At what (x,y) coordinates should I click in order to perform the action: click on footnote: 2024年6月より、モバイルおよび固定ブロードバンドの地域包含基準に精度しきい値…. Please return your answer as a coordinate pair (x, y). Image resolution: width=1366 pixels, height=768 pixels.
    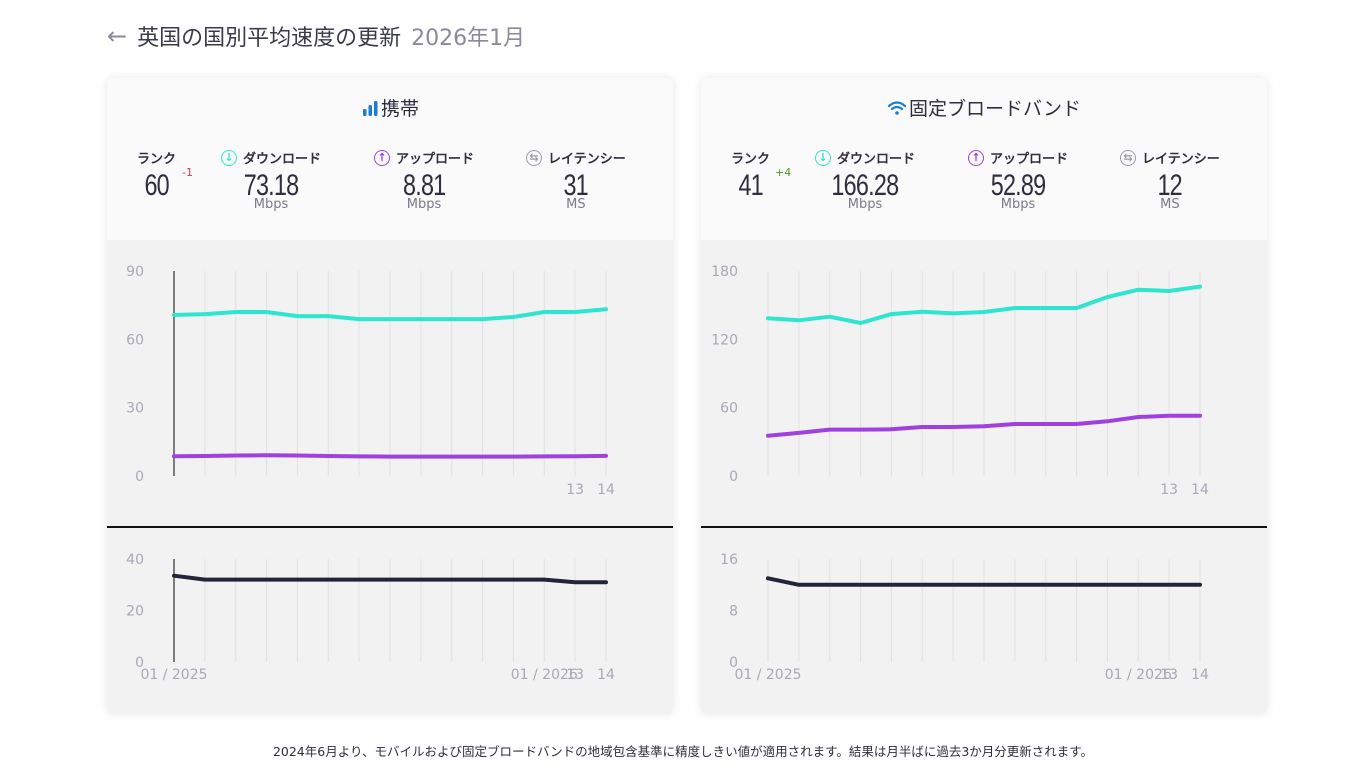
    Looking at the image, I should click on (683, 751).